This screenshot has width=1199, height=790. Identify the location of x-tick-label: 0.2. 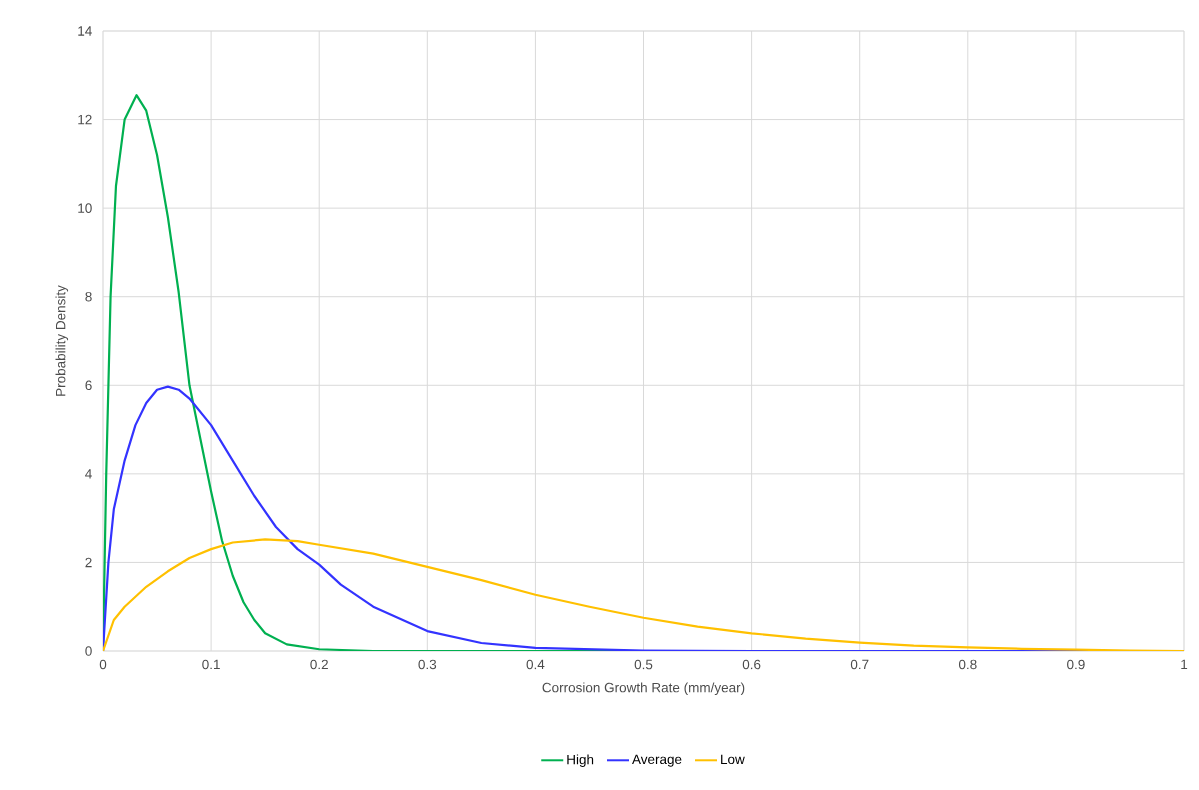
(319, 664).